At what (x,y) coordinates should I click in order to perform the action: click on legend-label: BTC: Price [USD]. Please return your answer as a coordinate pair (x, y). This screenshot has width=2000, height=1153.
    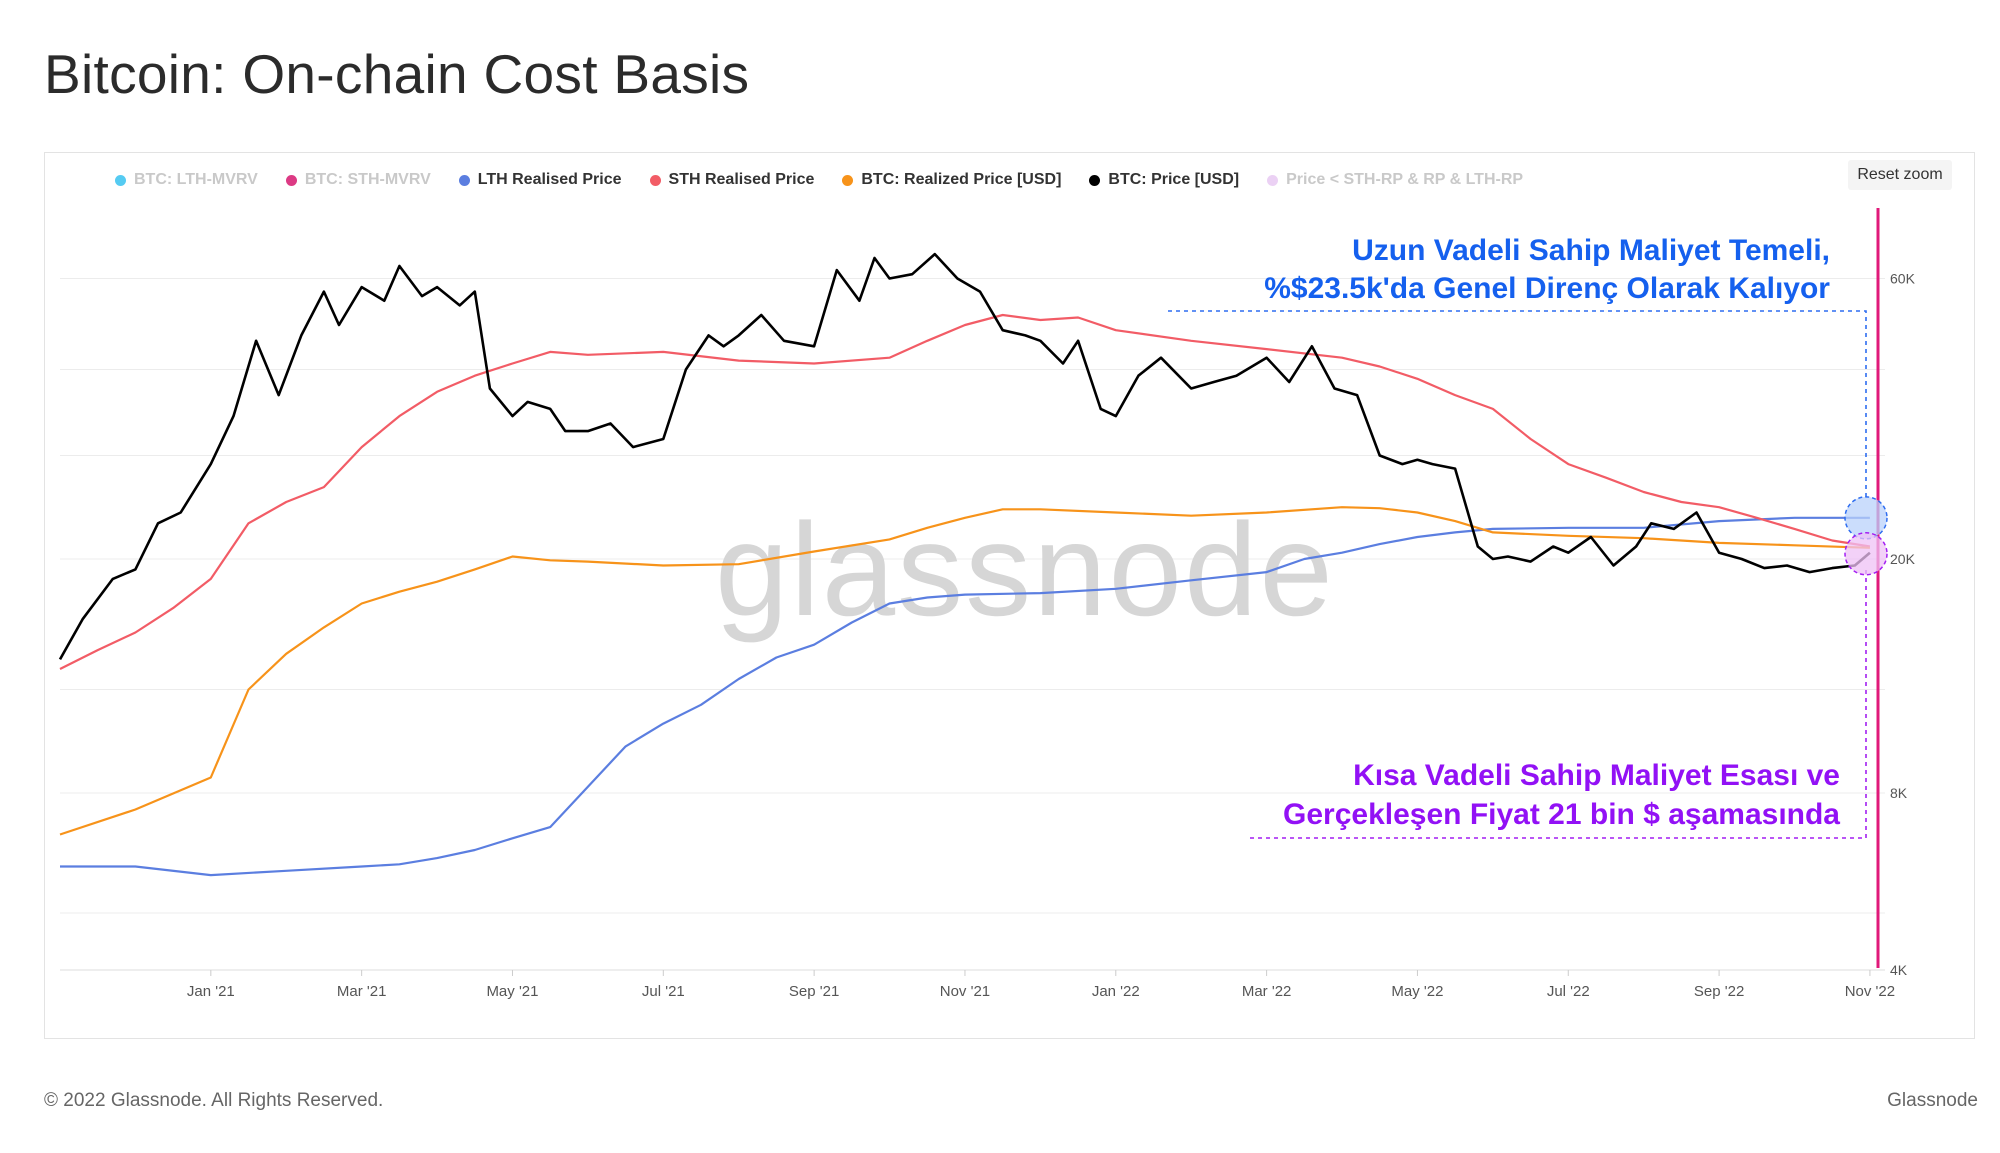
    Looking at the image, I should click on (1174, 179).